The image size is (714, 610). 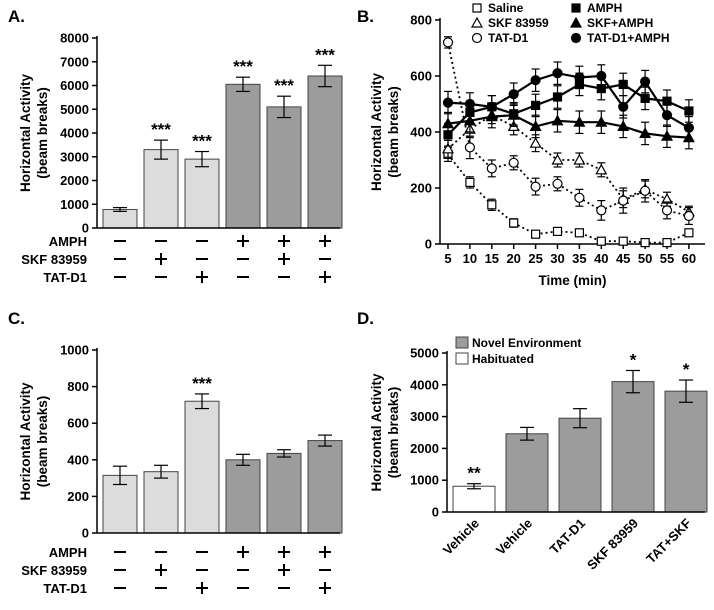 I want to click on panel-a-y-tick-label: 8000, so click(x=74, y=38).